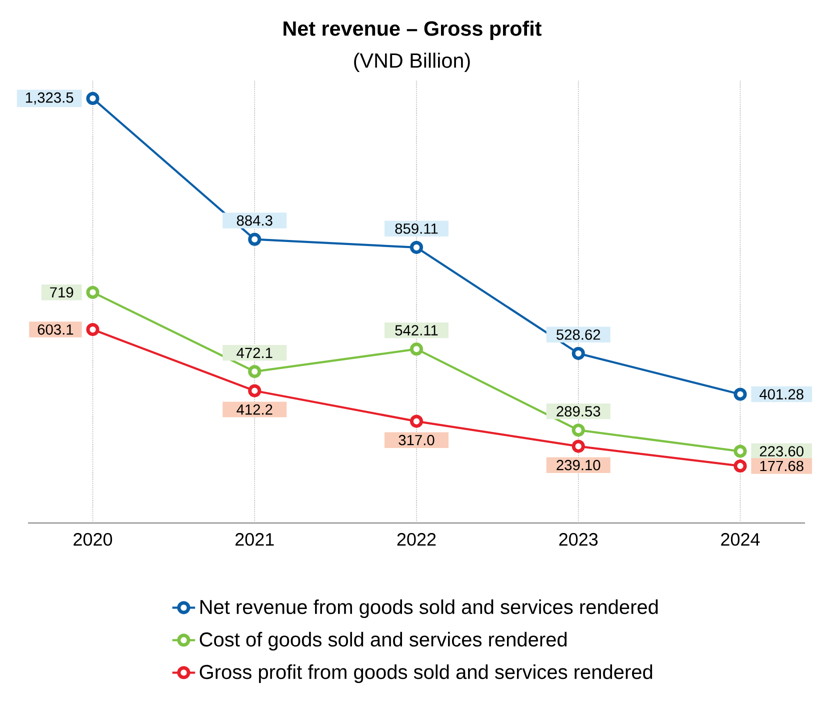  What do you see at coordinates (578, 334) in the screenshot?
I see `data-label: 528.62` at bounding box center [578, 334].